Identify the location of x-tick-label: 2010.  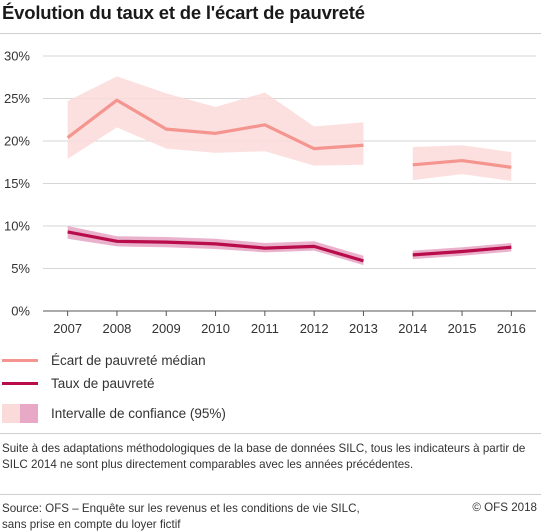
(215, 328).